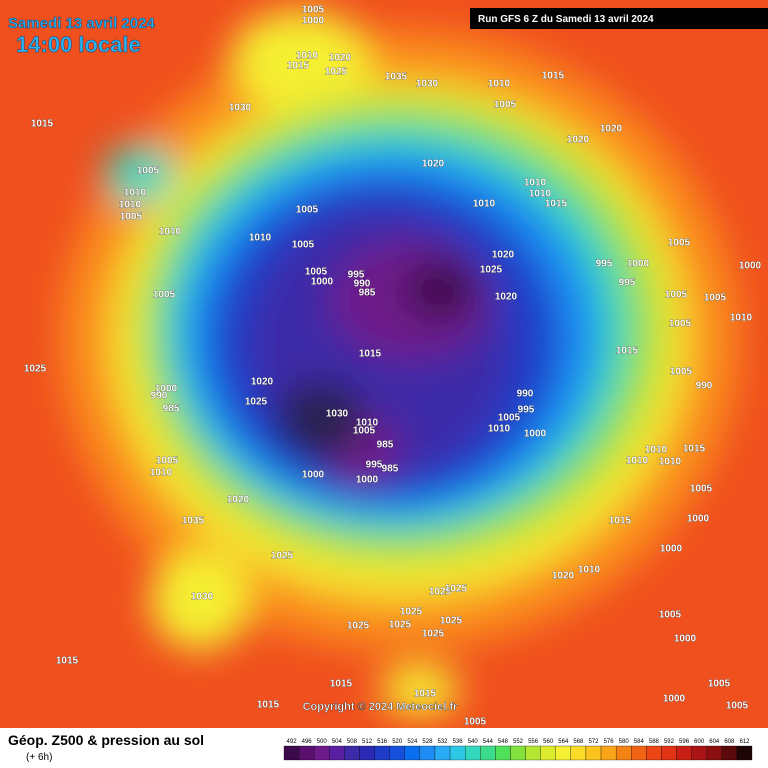 The height and width of the screenshot is (768, 768). What do you see at coordinates (609, 742) in the screenshot?
I see `scale-label: 576` at bounding box center [609, 742].